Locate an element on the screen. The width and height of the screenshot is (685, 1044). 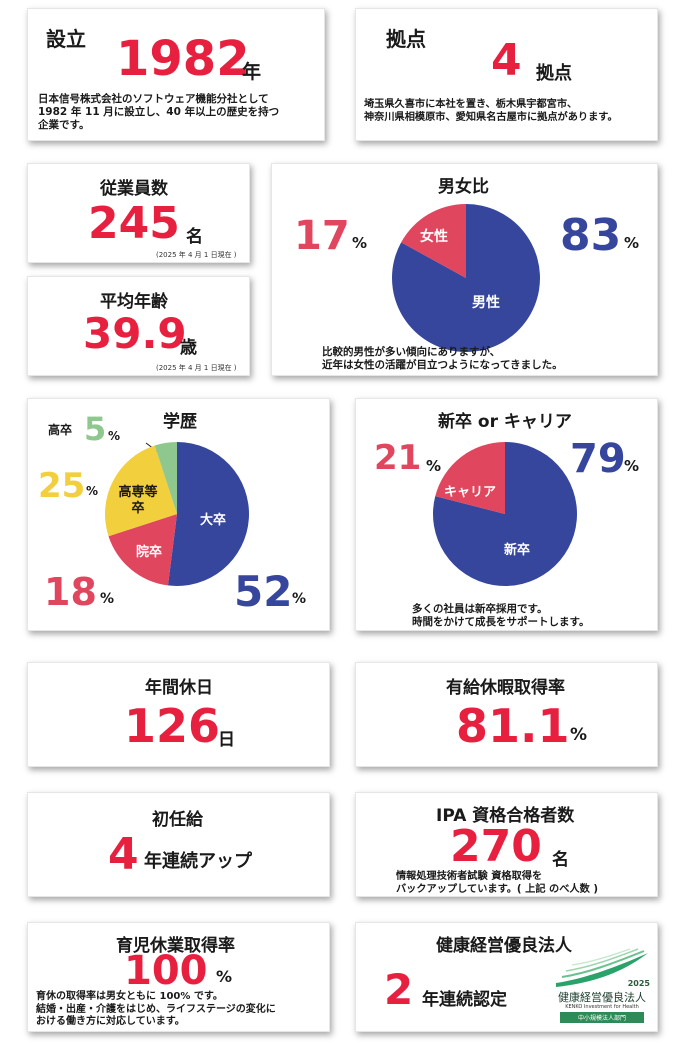
starting-salary-value: 4 is located at coordinates (123, 854).